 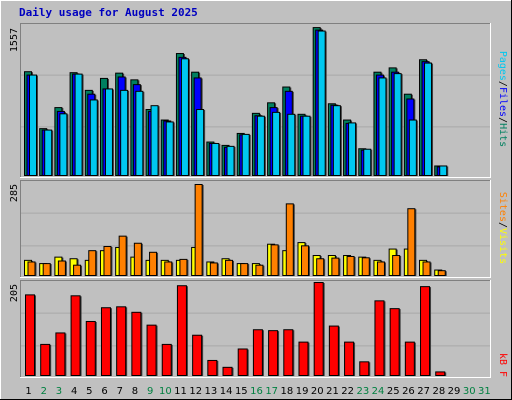 I want to click on x-tick-day-14: 14, so click(x=226, y=391).